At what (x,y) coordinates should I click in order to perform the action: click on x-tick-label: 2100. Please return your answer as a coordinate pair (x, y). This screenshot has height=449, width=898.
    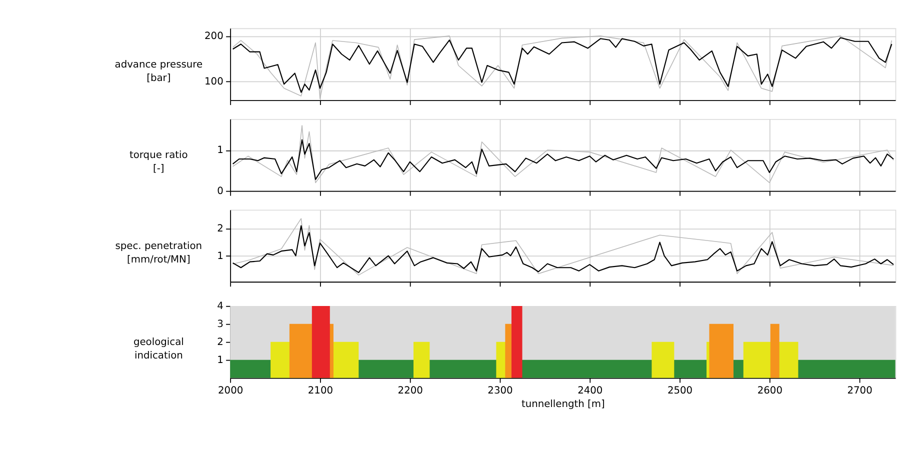
    Looking at the image, I should click on (321, 391).